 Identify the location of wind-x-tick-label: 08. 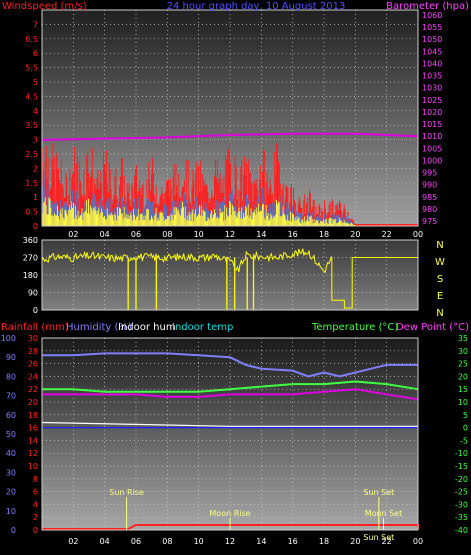
(167, 234).